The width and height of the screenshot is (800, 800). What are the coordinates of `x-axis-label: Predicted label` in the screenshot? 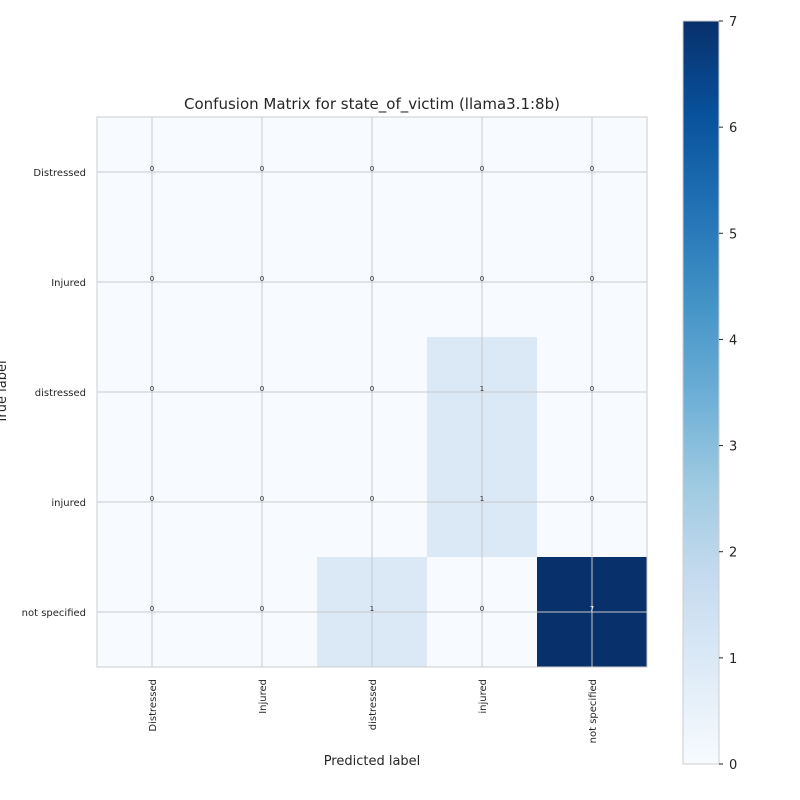 It's located at (372, 761).